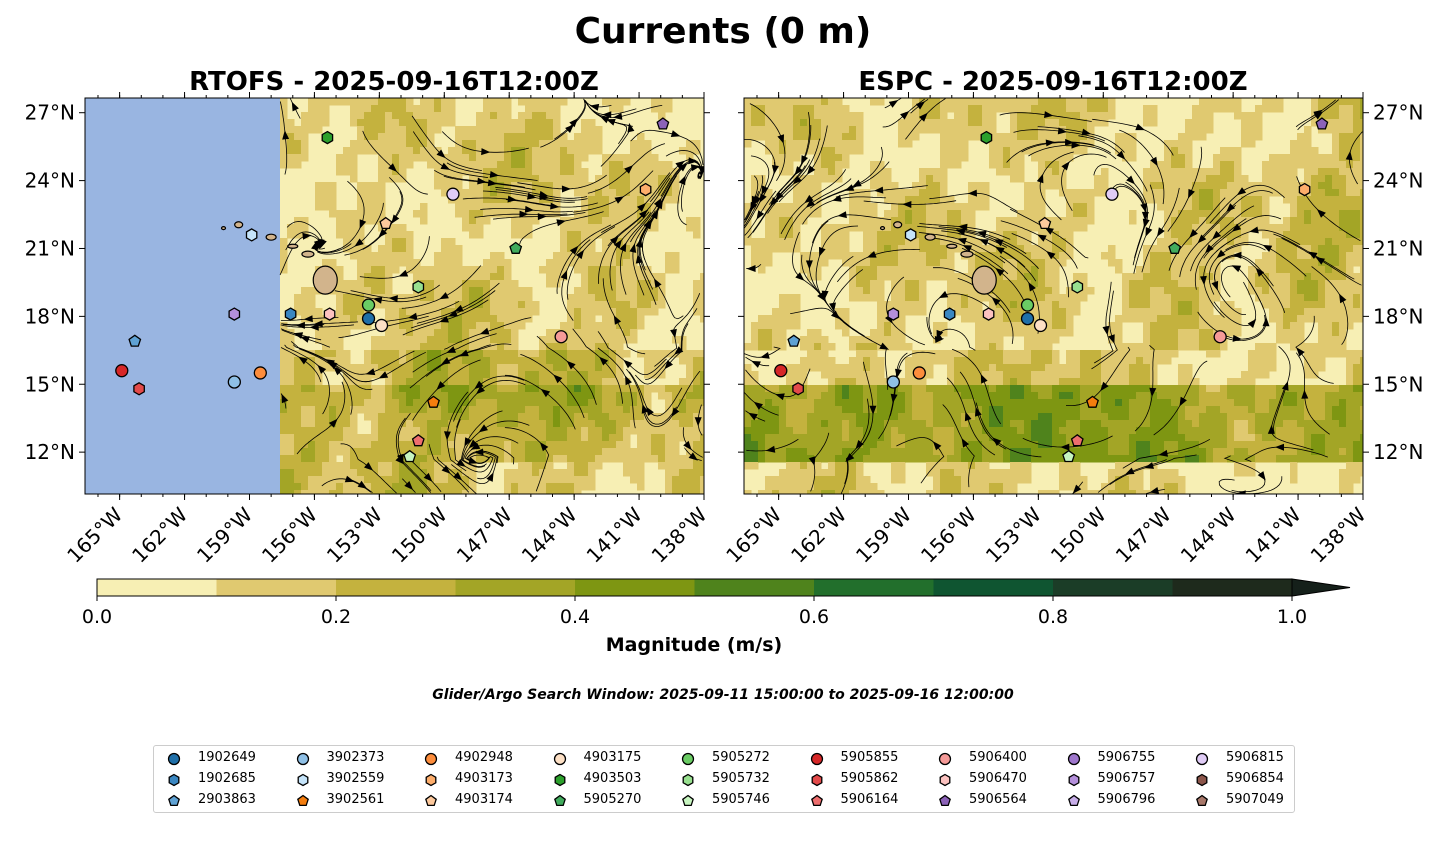  Describe the element at coordinates (716, 603) in the screenshot. I see `colorbar: 0.0 0.2 0.4 0.6 0.8 1.0` at that location.